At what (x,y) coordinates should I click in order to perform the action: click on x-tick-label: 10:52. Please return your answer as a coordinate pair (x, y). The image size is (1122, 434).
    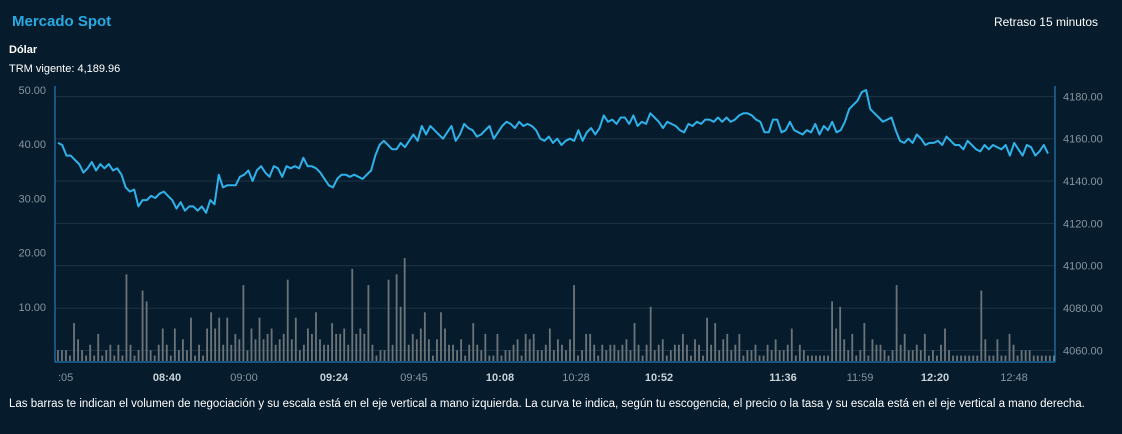
    Looking at the image, I should click on (659, 378).